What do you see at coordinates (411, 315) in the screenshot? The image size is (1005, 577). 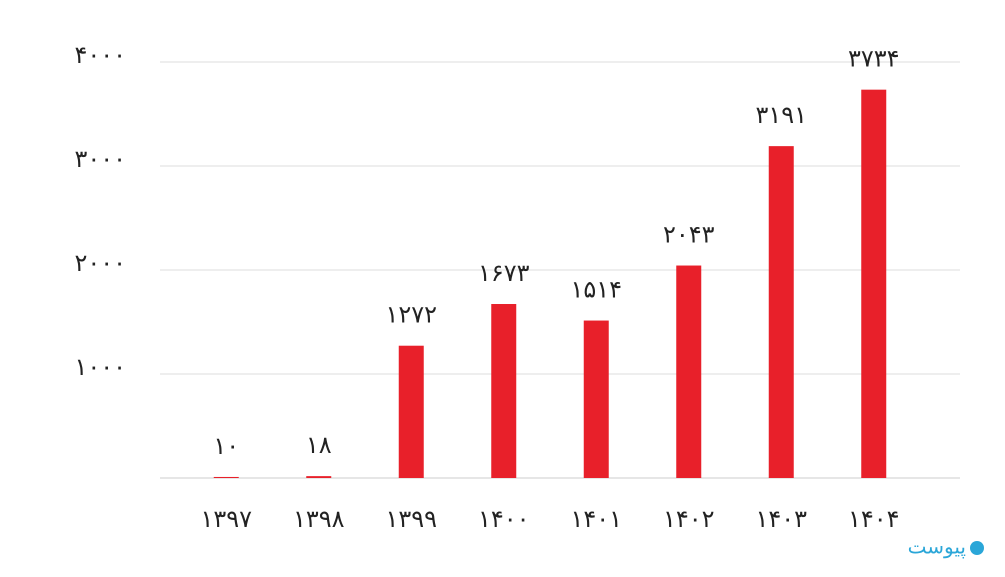 I see `value-label: ۱۲۷۲` at bounding box center [411, 315].